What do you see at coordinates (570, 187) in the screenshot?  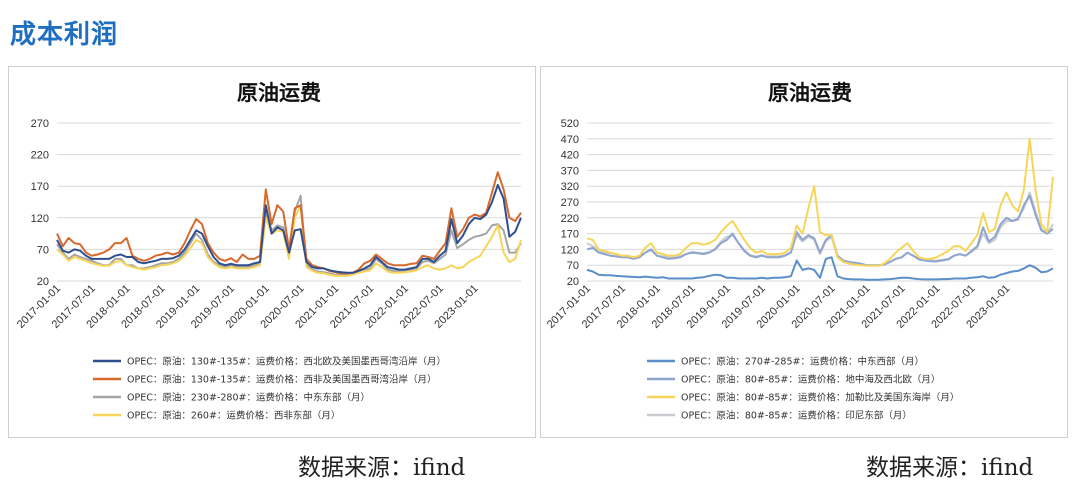 I see `y-tick-label: 320` at bounding box center [570, 187].